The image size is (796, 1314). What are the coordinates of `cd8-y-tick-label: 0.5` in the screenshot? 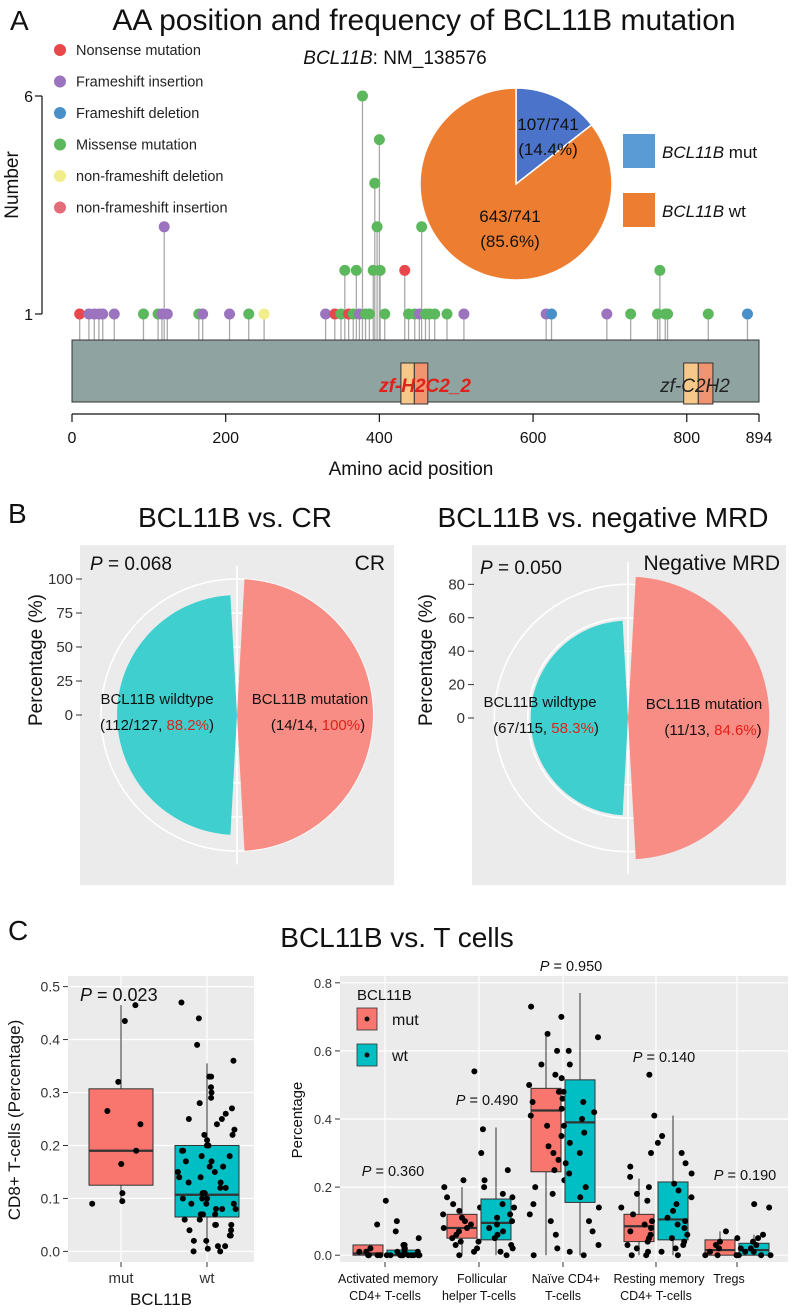 It's located at (51, 987).